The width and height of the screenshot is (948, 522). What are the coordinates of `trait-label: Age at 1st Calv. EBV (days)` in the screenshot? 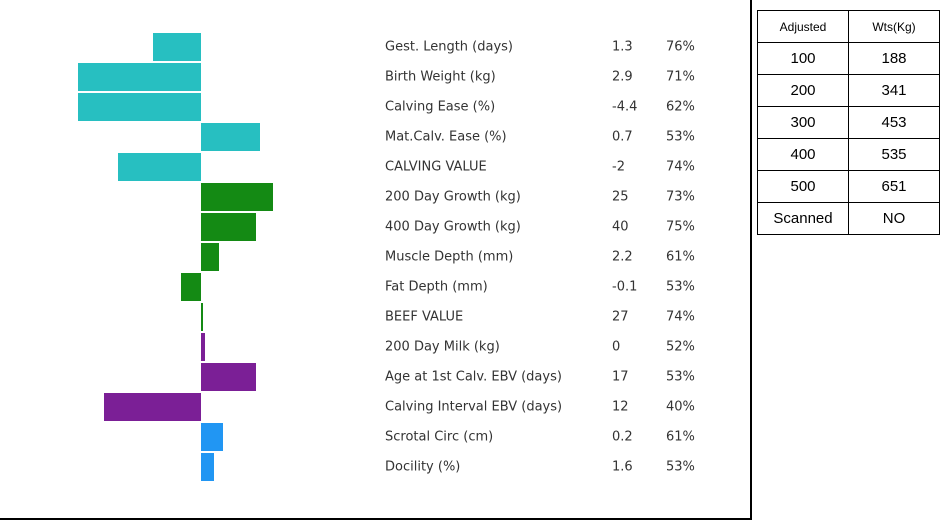 It's located at (473, 377).